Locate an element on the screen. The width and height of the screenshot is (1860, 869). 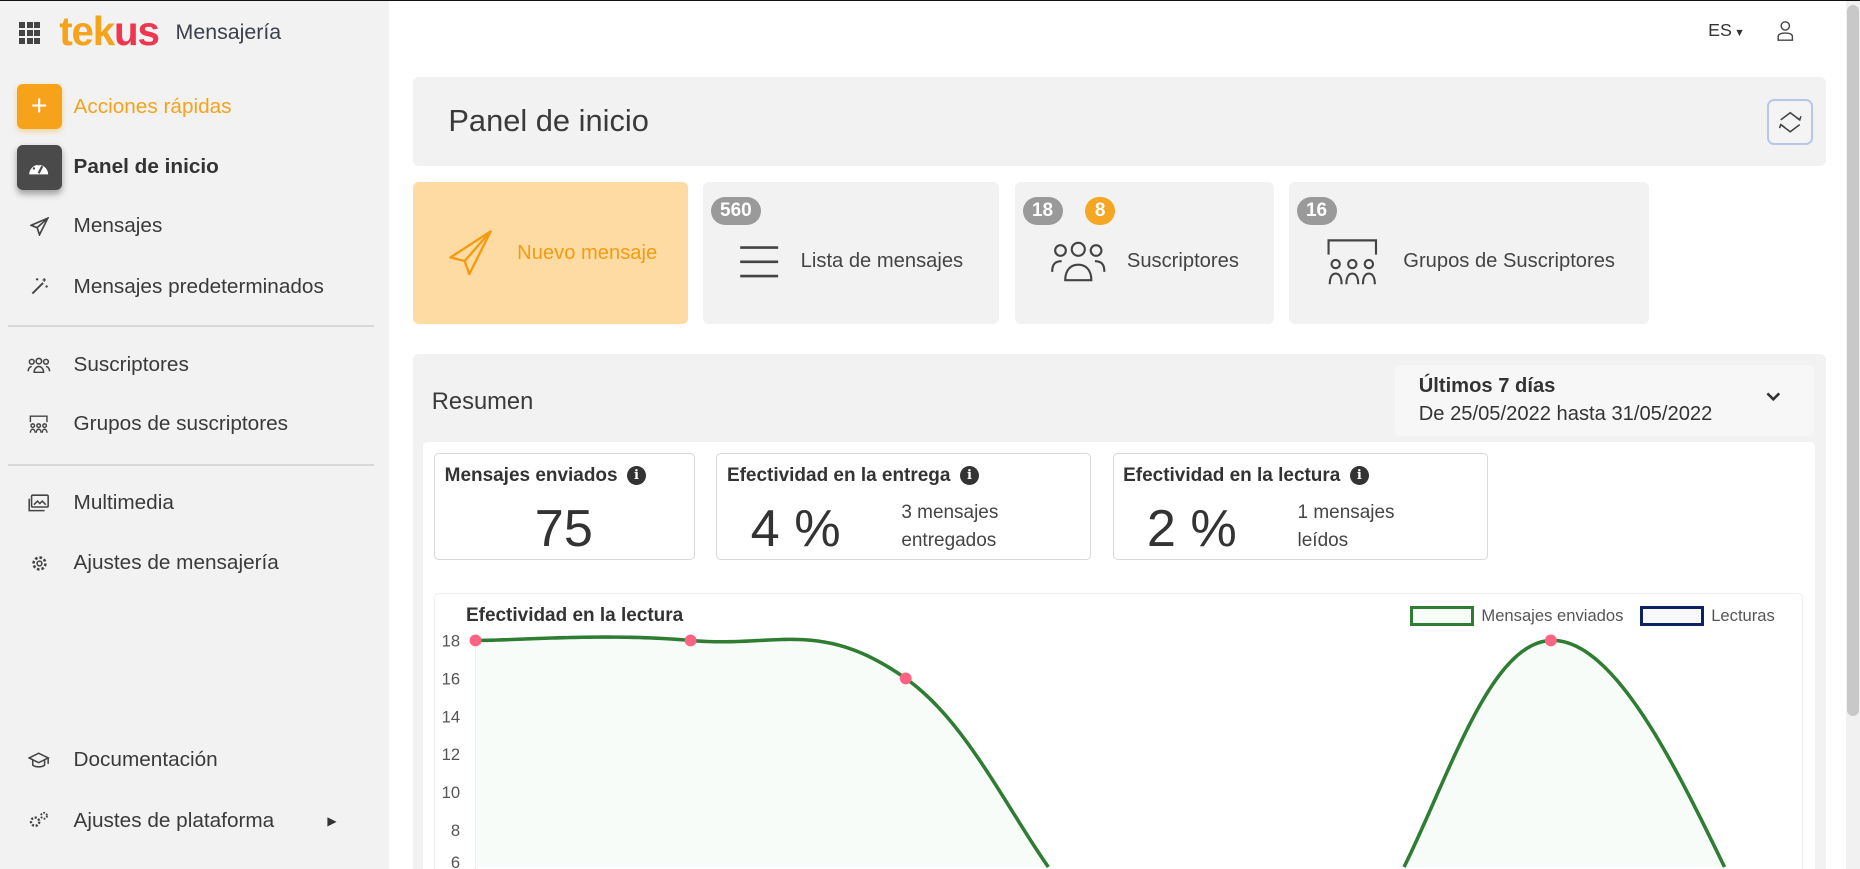
tekus-logo: tekus is located at coordinates (109, 31).